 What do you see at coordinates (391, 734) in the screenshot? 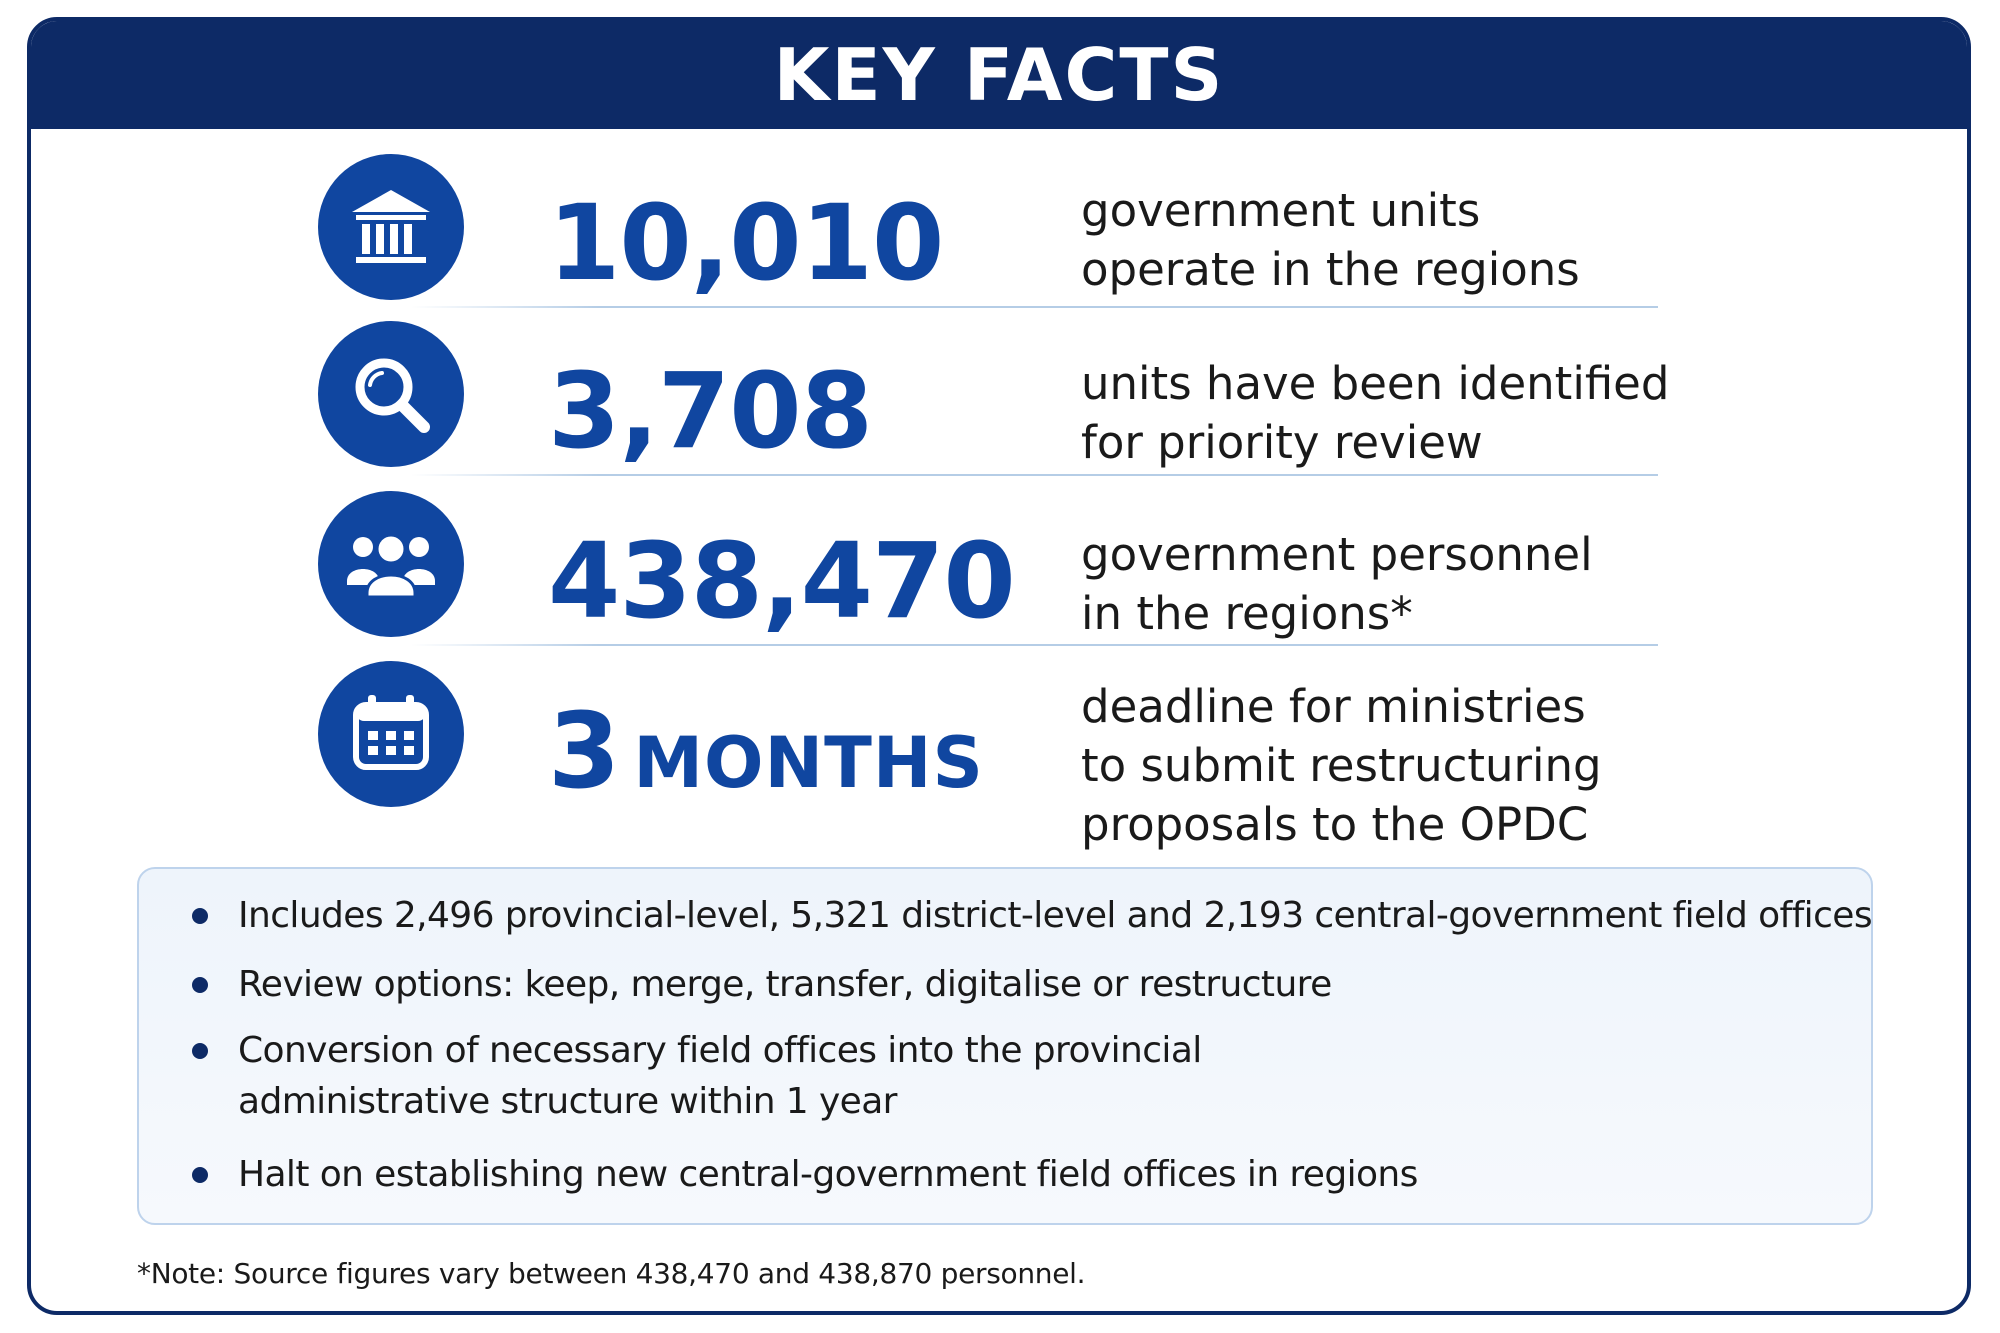
I see `calendar-icon` at bounding box center [391, 734].